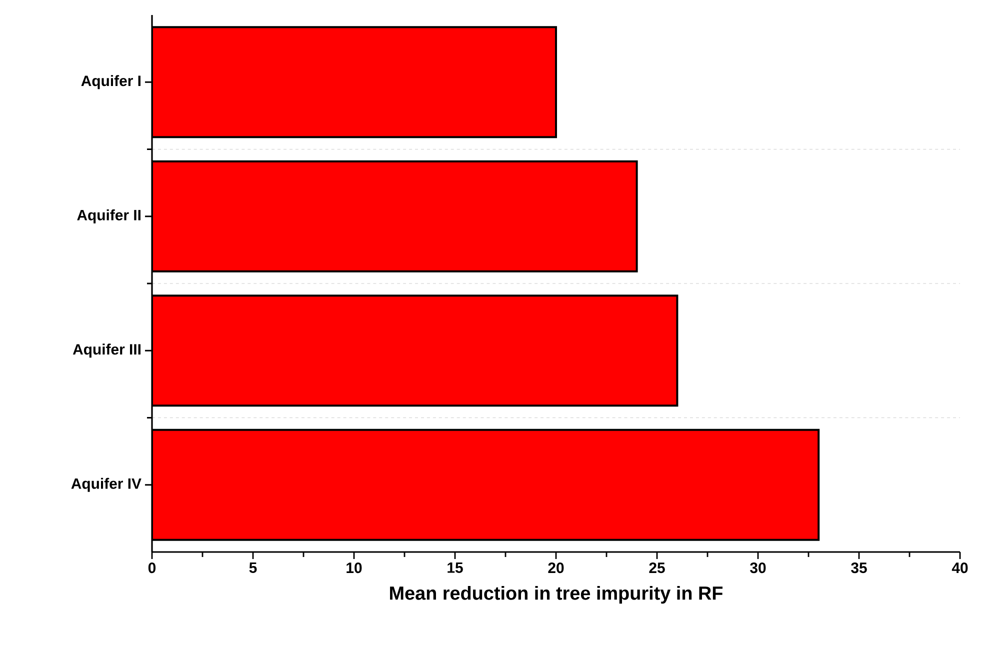 The image size is (986, 653). Describe the element at coordinates (152, 568) in the screenshot. I see `x-tick-label: 0` at that location.